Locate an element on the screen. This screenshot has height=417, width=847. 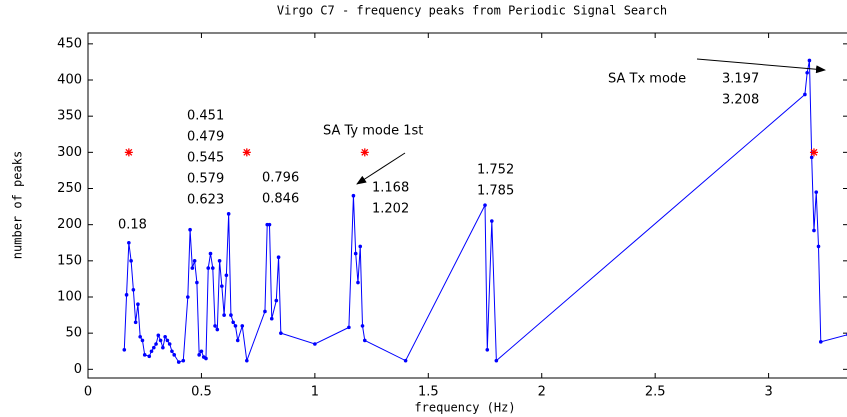
annotation: 1.752 is located at coordinates (495, 170).